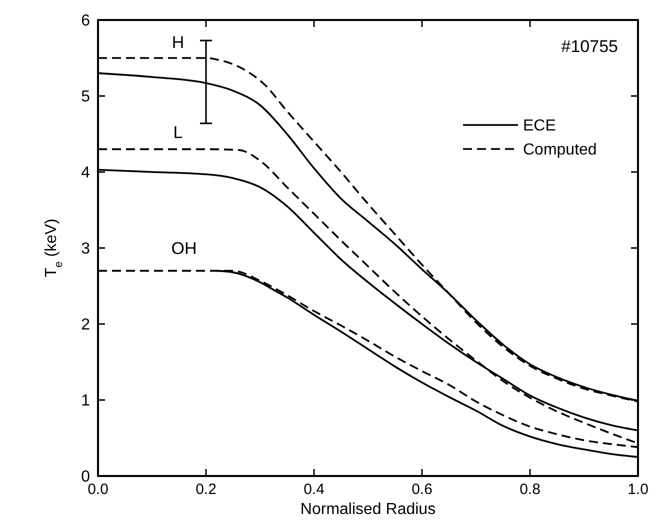 This screenshot has height=528, width=664. What do you see at coordinates (85, 249) in the screenshot?
I see `y-tick-label: 3` at bounding box center [85, 249].